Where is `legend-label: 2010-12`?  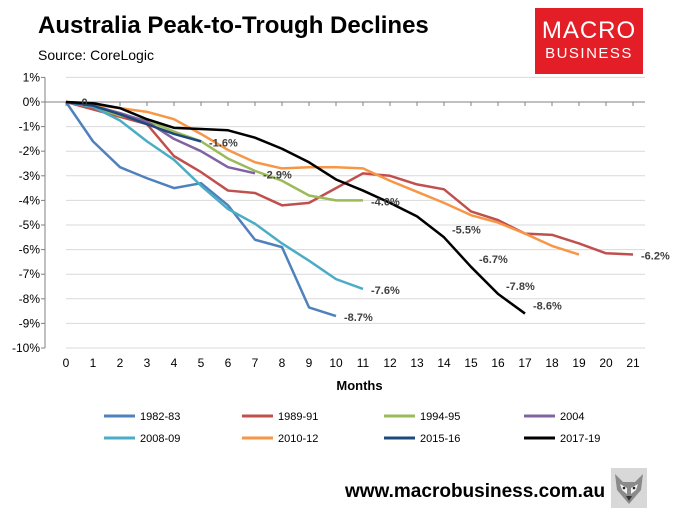 legend-label: 2010-12 is located at coordinates (298, 439).